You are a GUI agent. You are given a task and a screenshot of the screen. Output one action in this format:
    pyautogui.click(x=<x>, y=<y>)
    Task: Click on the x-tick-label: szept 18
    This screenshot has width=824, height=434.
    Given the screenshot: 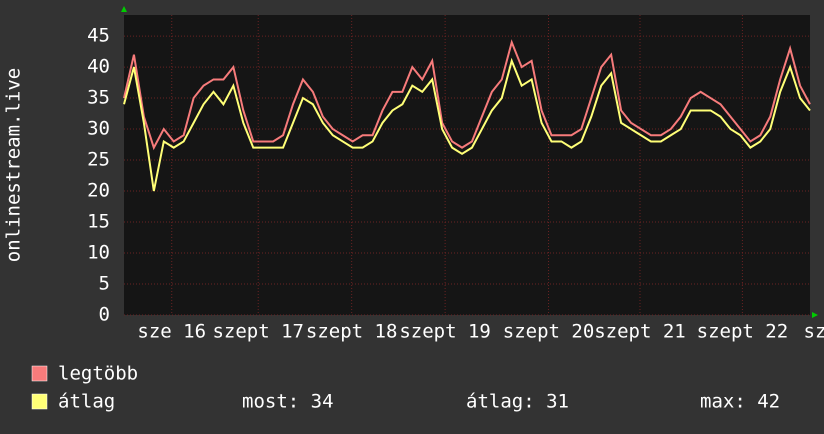 What is the action you would take?
    pyautogui.click(x=352, y=332)
    